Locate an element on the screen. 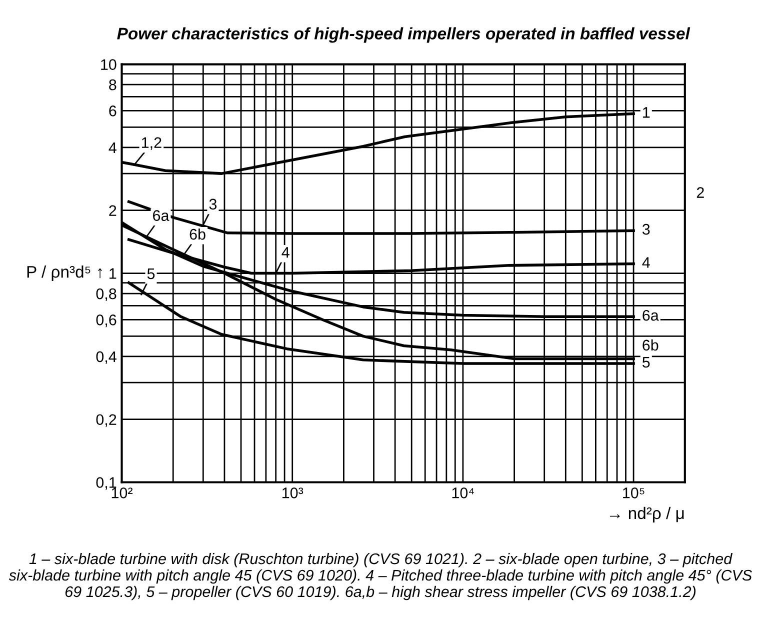 The height and width of the screenshot is (643, 761). y-tick-label: 10 is located at coordinates (108, 64).